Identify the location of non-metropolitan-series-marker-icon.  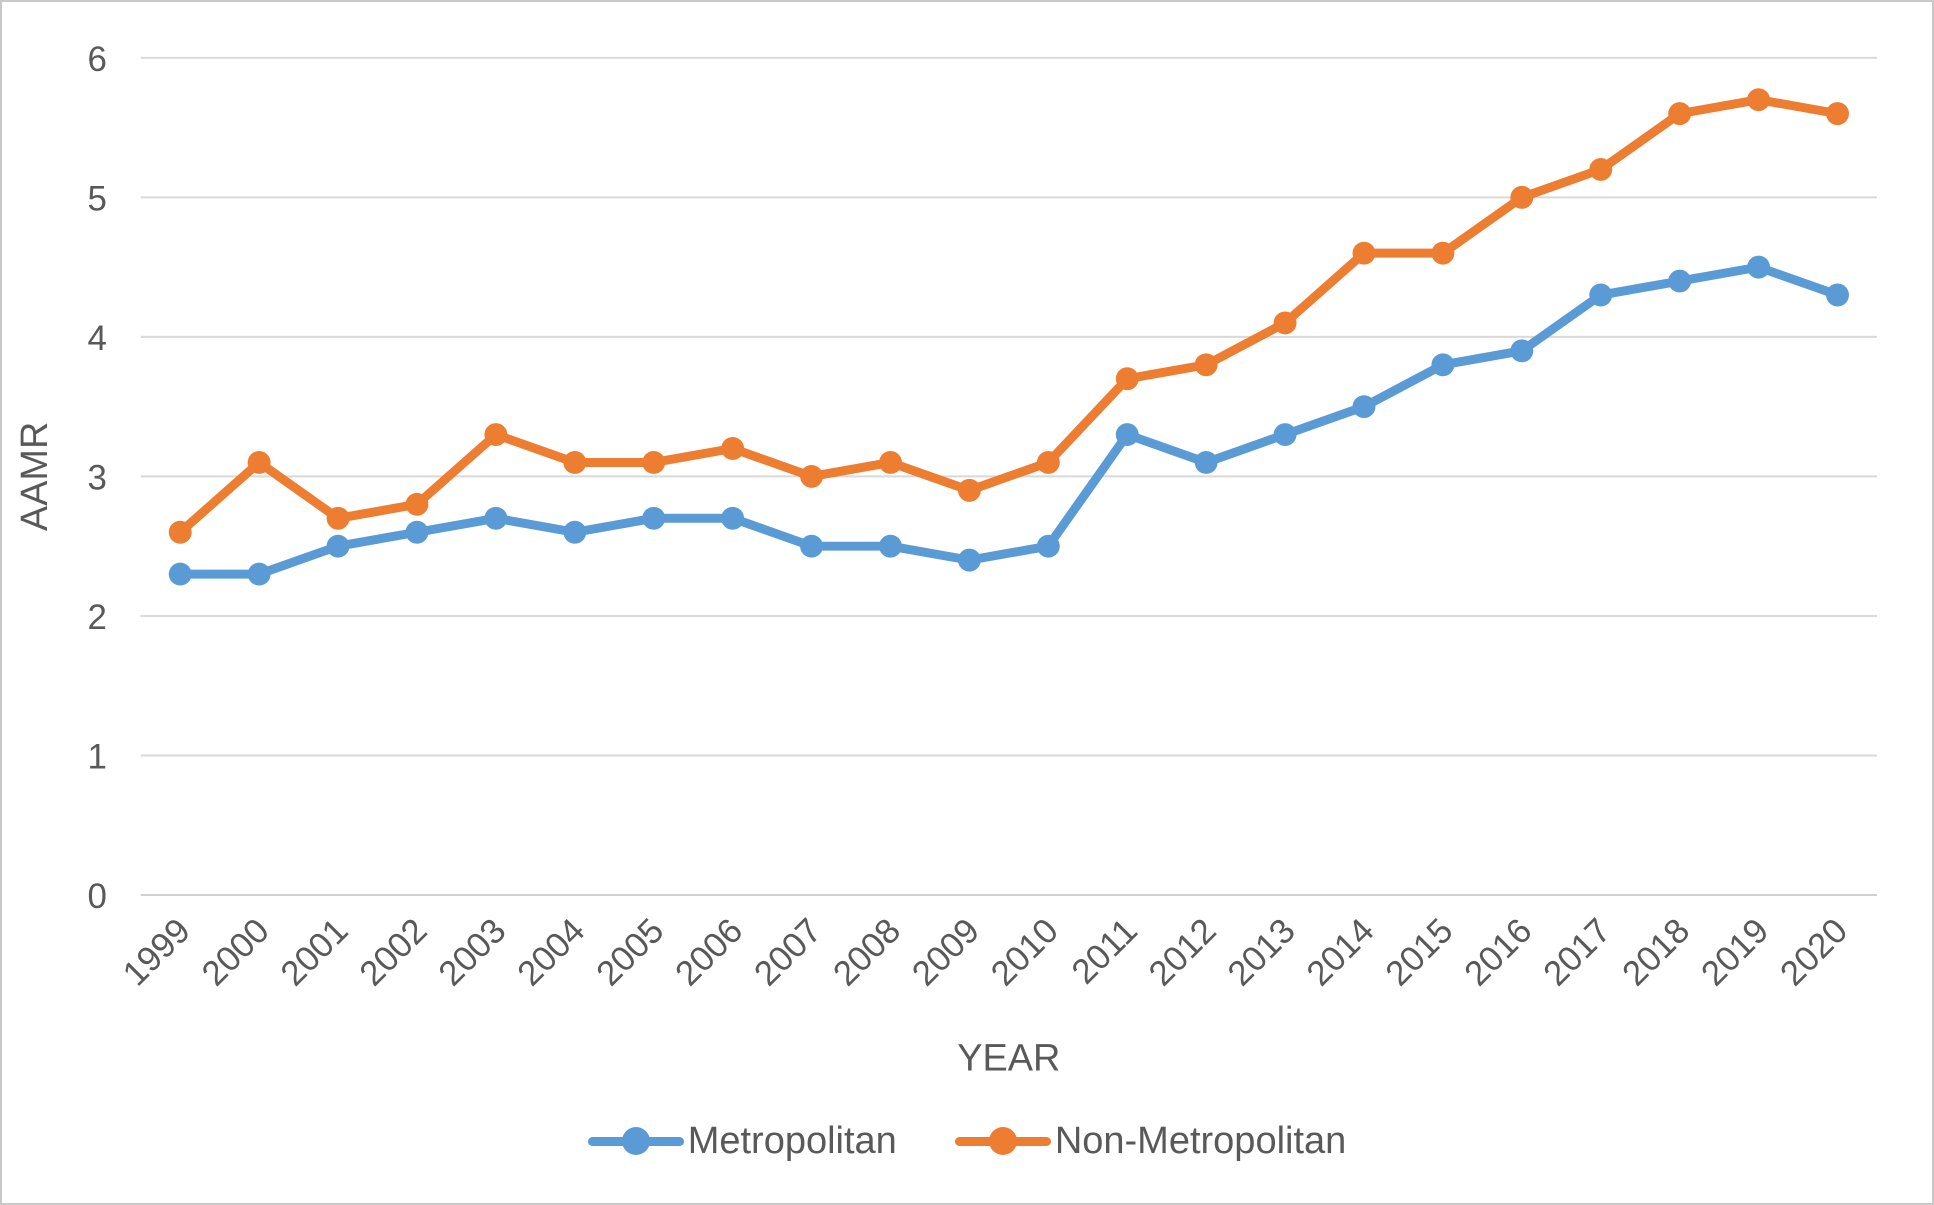
(1002, 1141).